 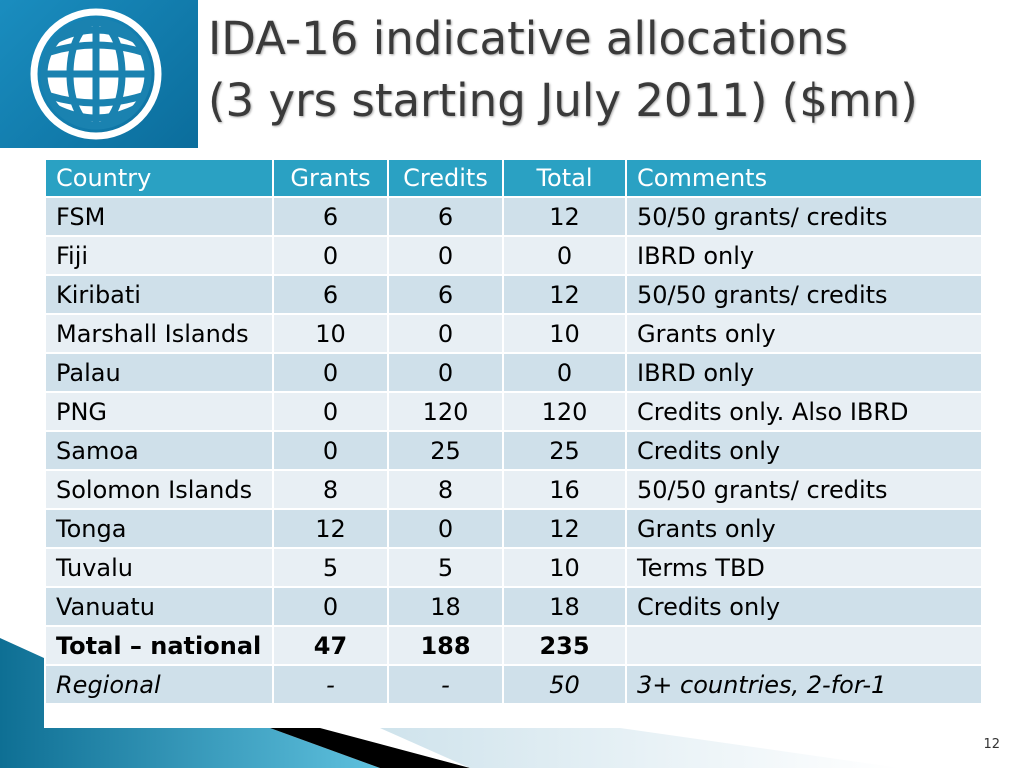 I want to click on table-row: Kiribati 6 6 12 50/50 grants/ credits, so click(x=513, y=294).